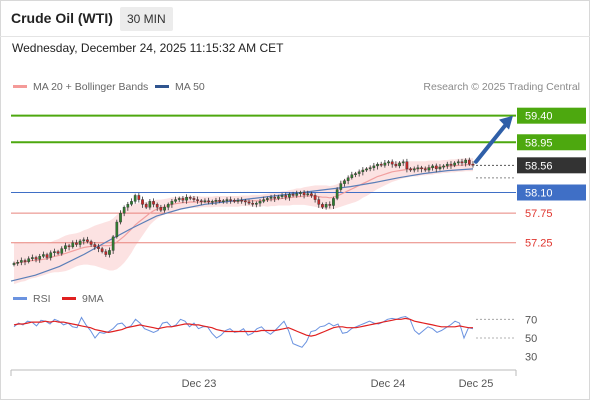  What do you see at coordinates (476, 384) in the screenshot?
I see `x-axis-label-dec-25: Dec 25` at bounding box center [476, 384].